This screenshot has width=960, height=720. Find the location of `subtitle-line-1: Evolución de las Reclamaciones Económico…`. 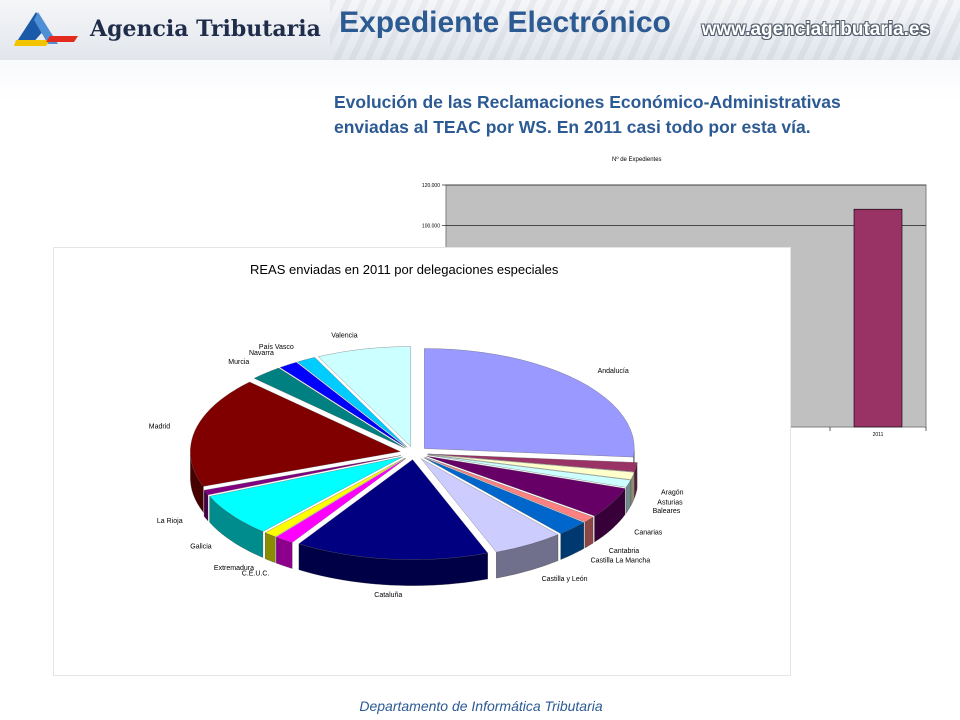

subtitle-line-1: Evolución de las Reclamaciones Económico… is located at coordinates (644, 102).